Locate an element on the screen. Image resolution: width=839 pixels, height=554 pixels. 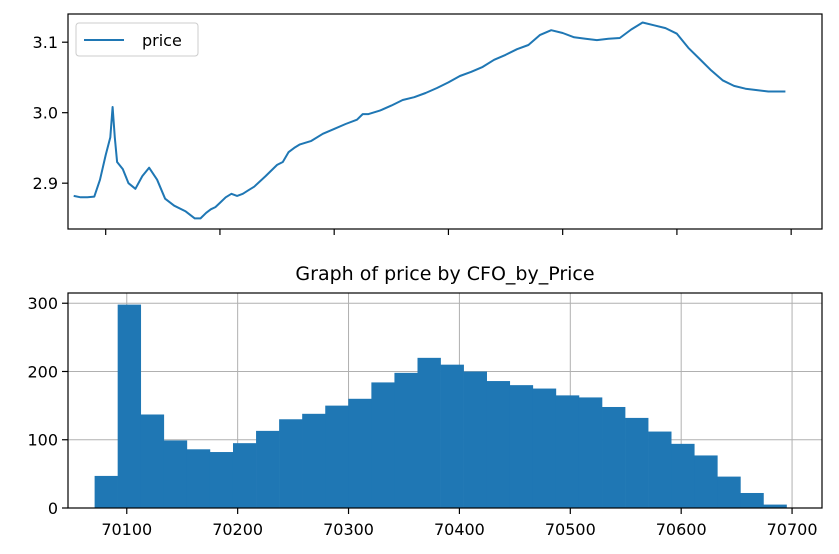
legend: price is located at coordinates (137, 39).